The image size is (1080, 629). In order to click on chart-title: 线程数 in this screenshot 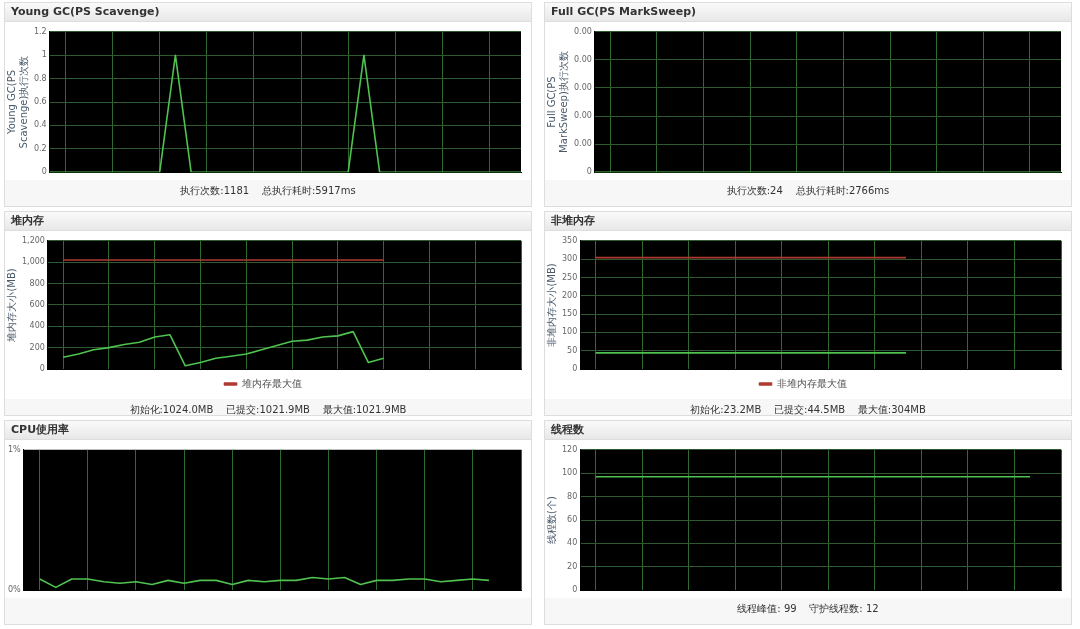, I will do `click(808, 430)`.